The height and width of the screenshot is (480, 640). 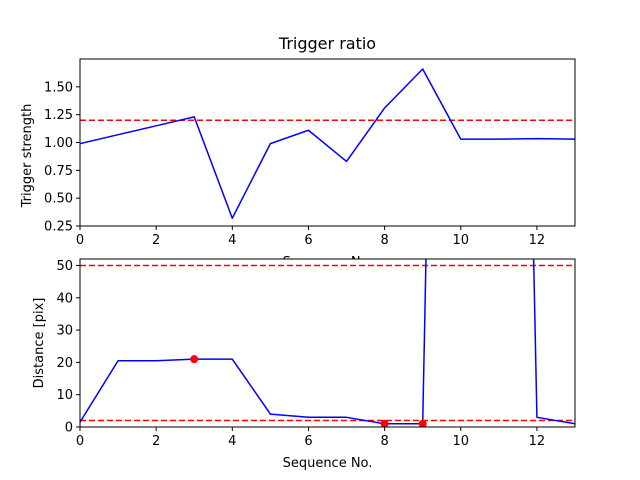 What do you see at coordinates (58, 143) in the screenshot?
I see `y-tick-label: 1.00` at bounding box center [58, 143].